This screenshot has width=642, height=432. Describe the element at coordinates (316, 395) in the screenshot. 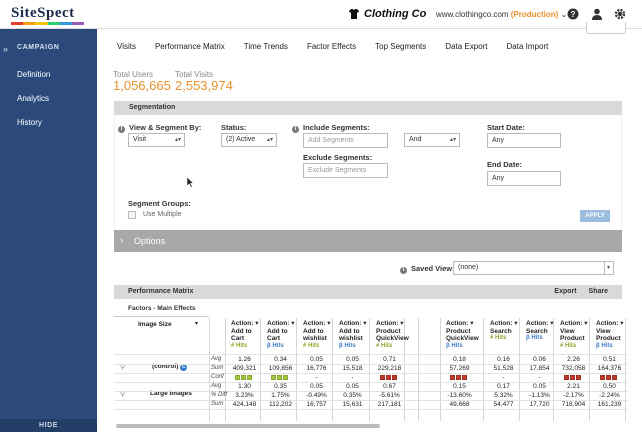

I see `large-images-diff-value: -0.49%` at that location.